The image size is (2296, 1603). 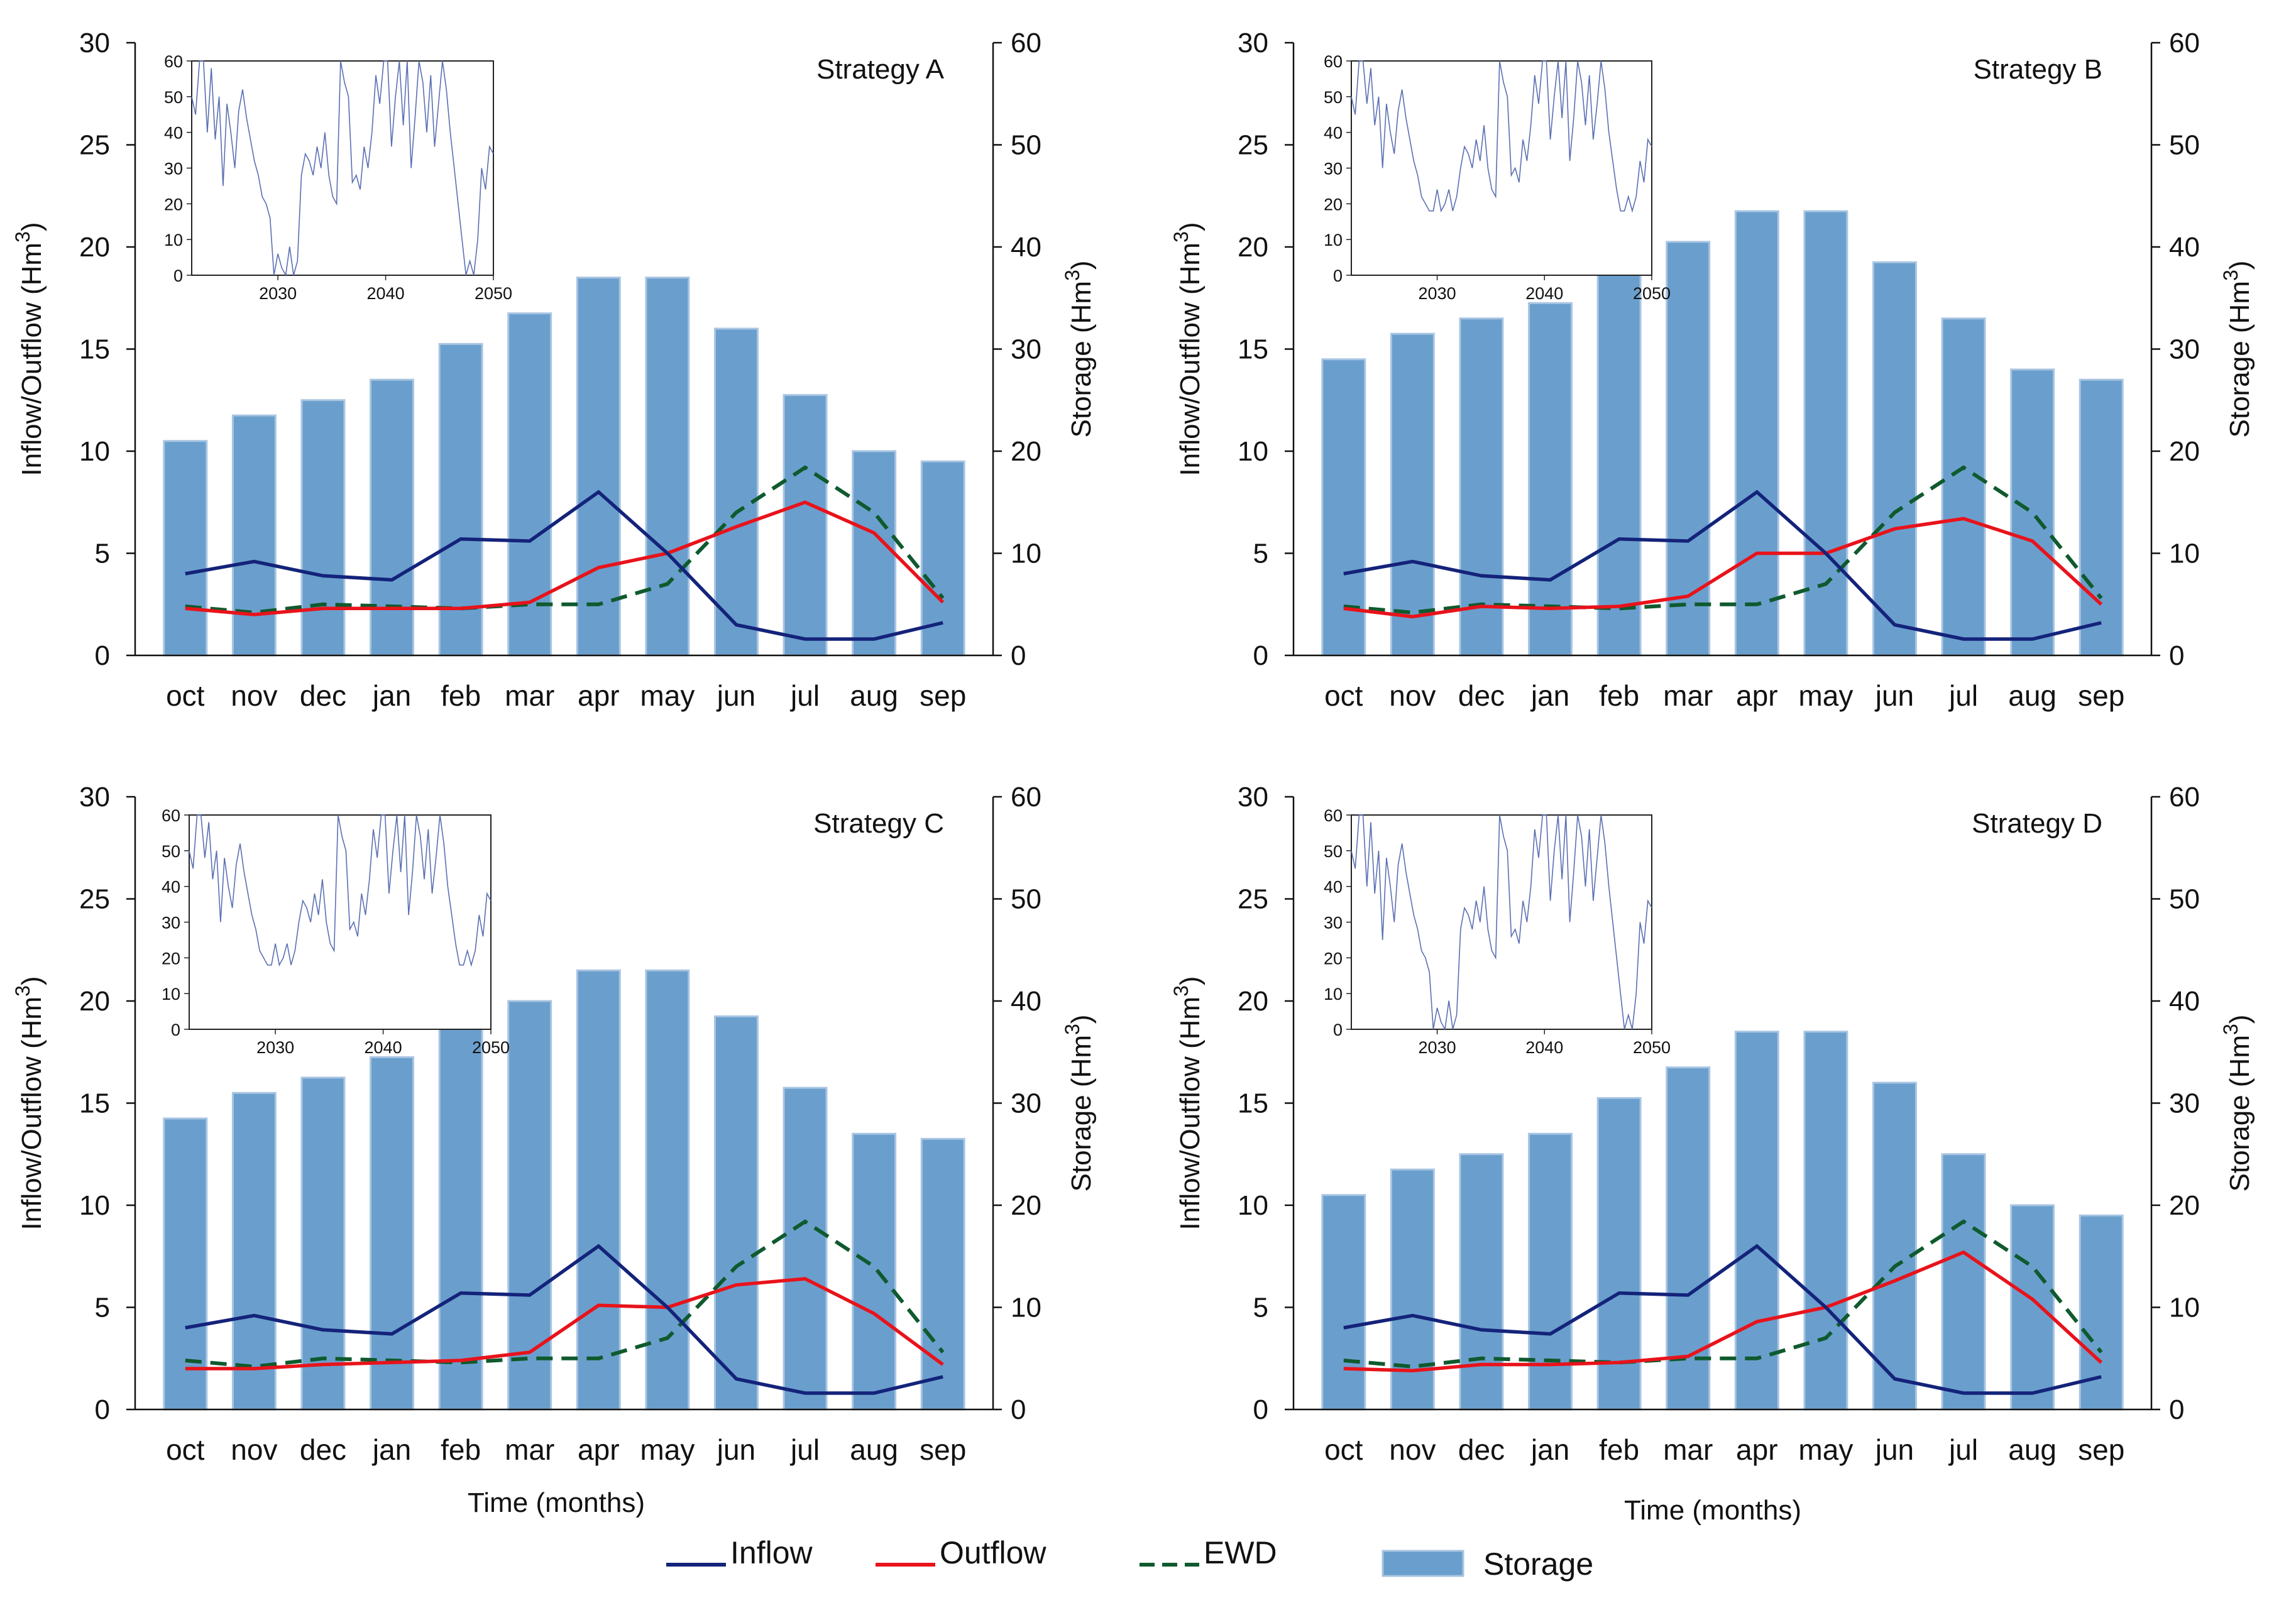 What do you see at coordinates (1079, 349) in the screenshot?
I see `right-y-axis-label: Storage (Hm3)` at bounding box center [1079, 349].